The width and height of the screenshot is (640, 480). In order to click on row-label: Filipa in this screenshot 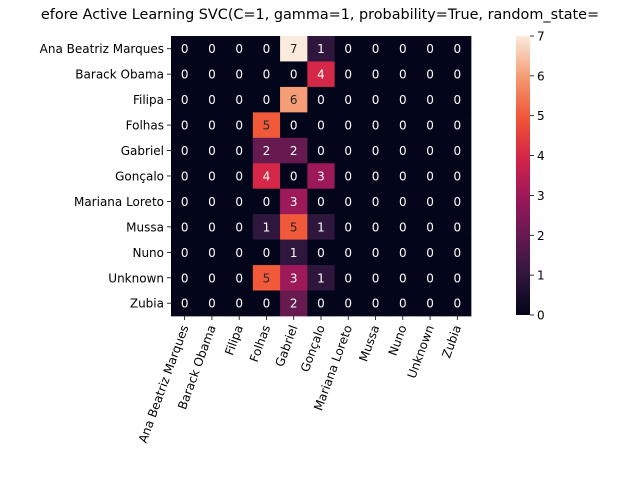, I will do `click(148, 100)`.